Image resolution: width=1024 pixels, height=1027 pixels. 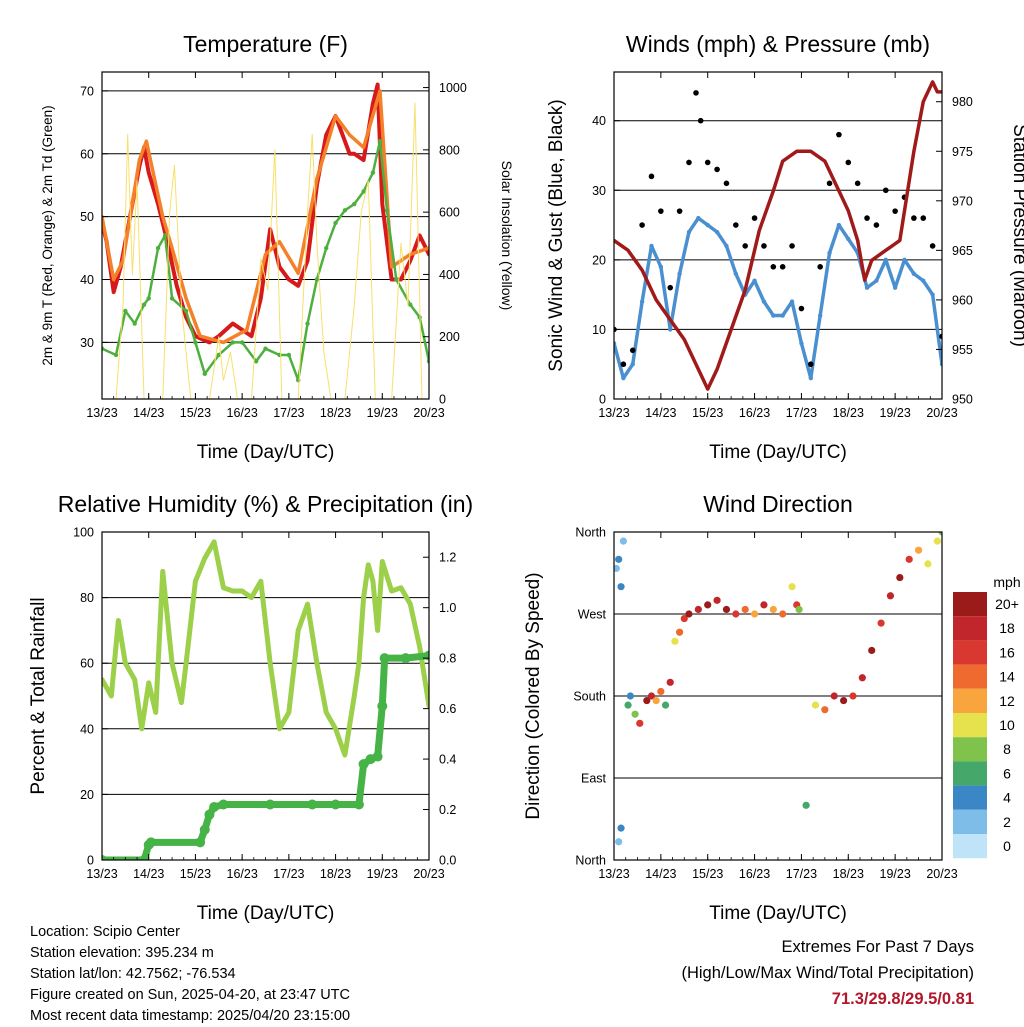 I want to click on legend-label: 8, so click(x=1007, y=749).